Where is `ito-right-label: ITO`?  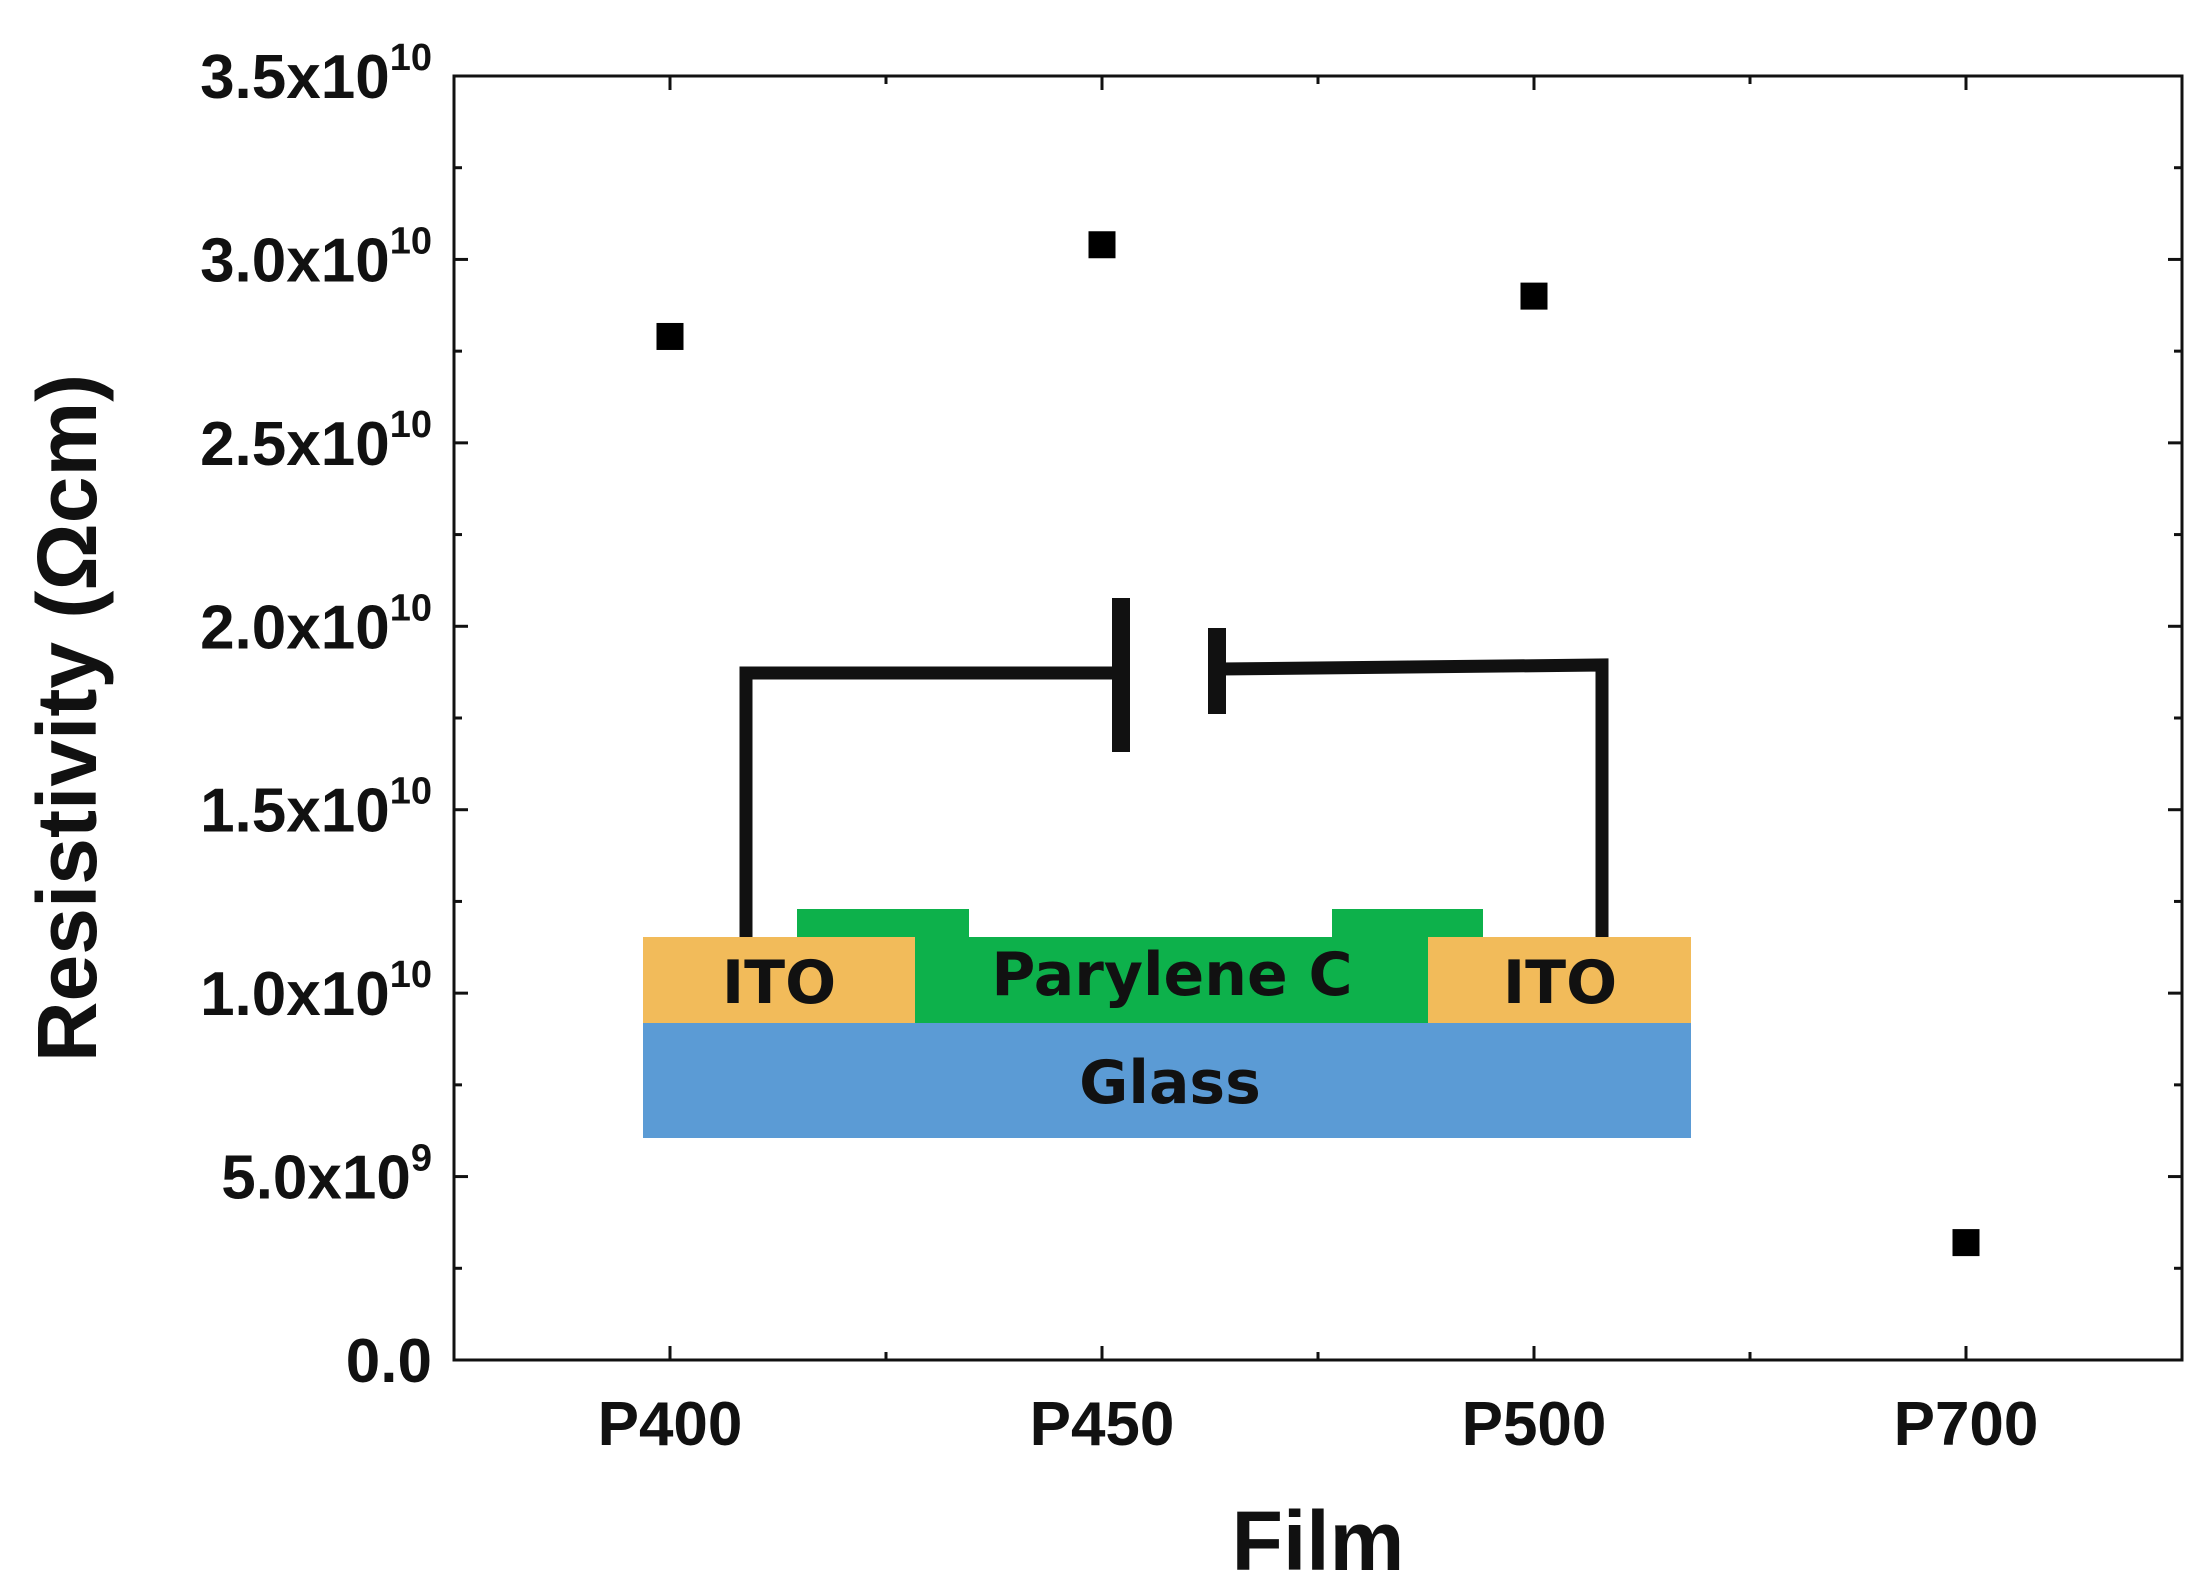 ito-right-label: ITO is located at coordinates (1560, 983).